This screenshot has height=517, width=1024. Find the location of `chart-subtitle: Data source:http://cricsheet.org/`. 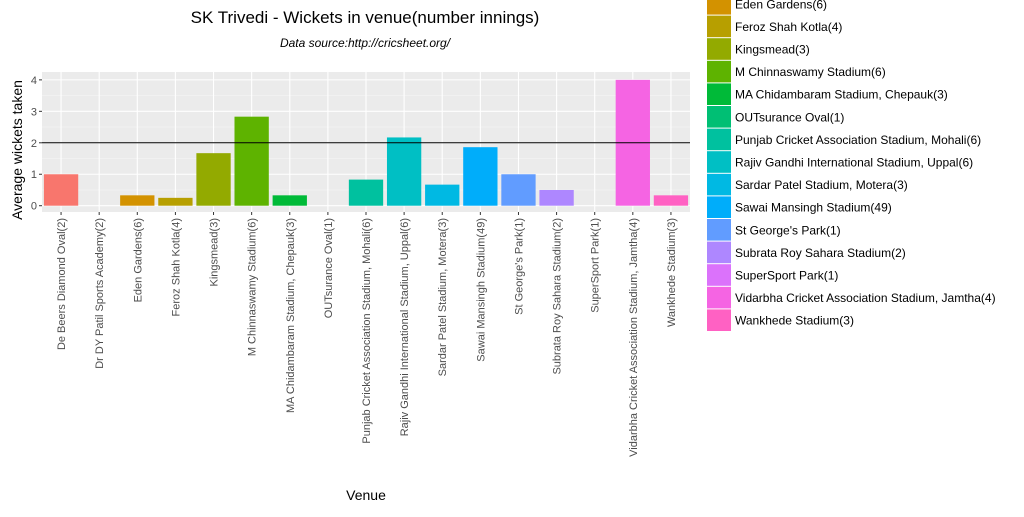

chart-subtitle: Data source:http://cricsheet.org/ is located at coordinates (366, 43).